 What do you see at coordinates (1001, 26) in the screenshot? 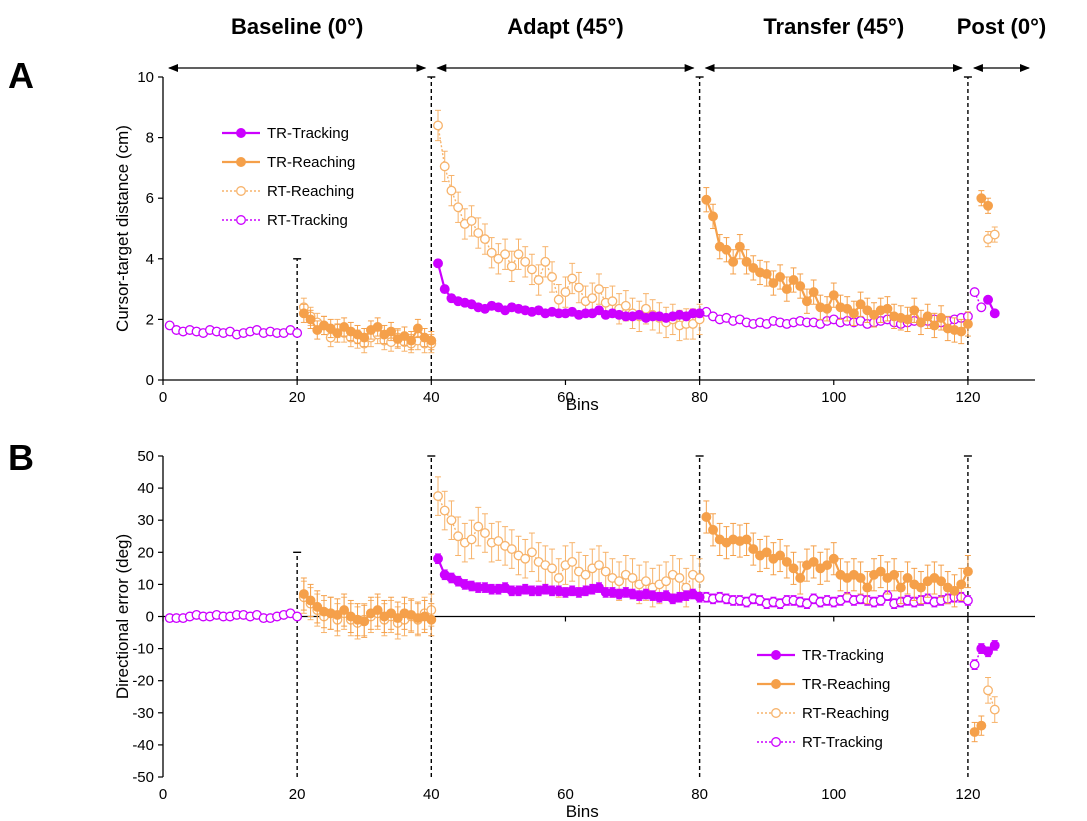
I see `phase-label-post-0: Post (0°)` at bounding box center [1001, 26].